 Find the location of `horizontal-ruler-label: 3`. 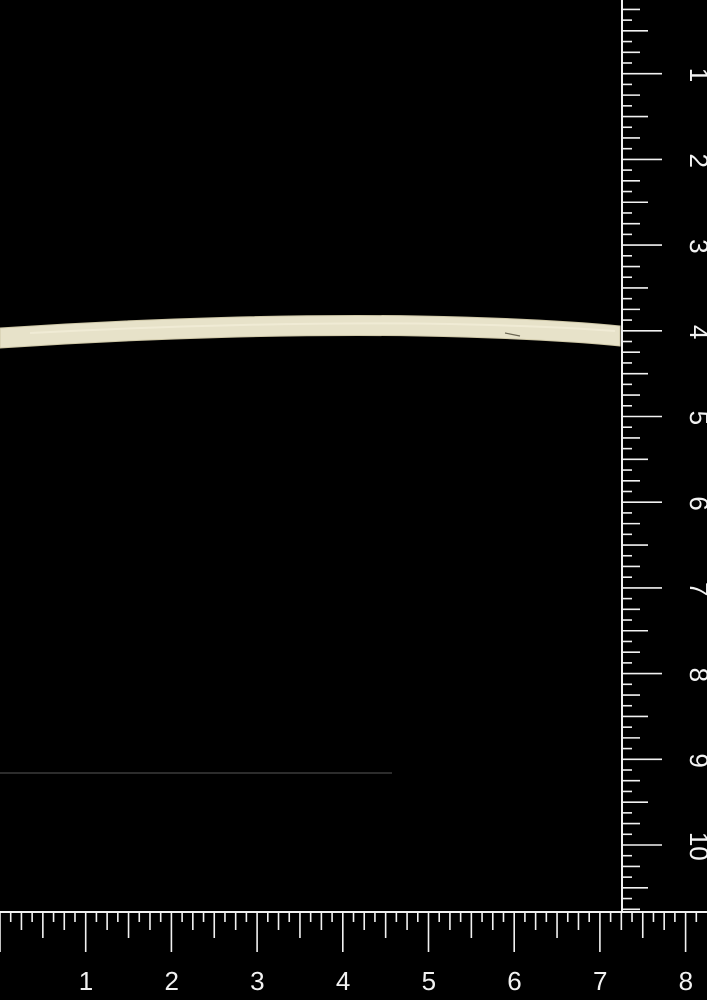

horizontal-ruler-label: 3 is located at coordinates (257, 981).